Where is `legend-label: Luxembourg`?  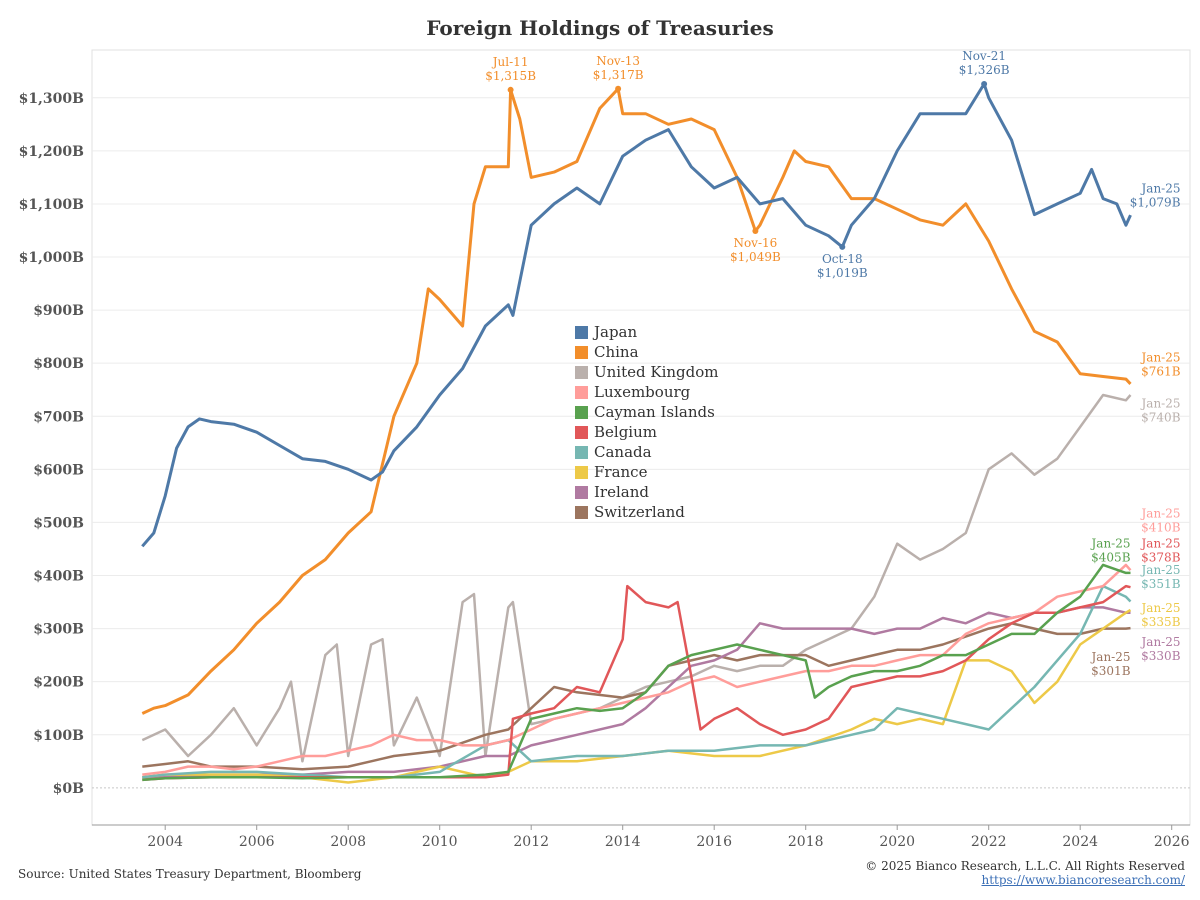 legend-label: Luxembourg is located at coordinates (642, 392).